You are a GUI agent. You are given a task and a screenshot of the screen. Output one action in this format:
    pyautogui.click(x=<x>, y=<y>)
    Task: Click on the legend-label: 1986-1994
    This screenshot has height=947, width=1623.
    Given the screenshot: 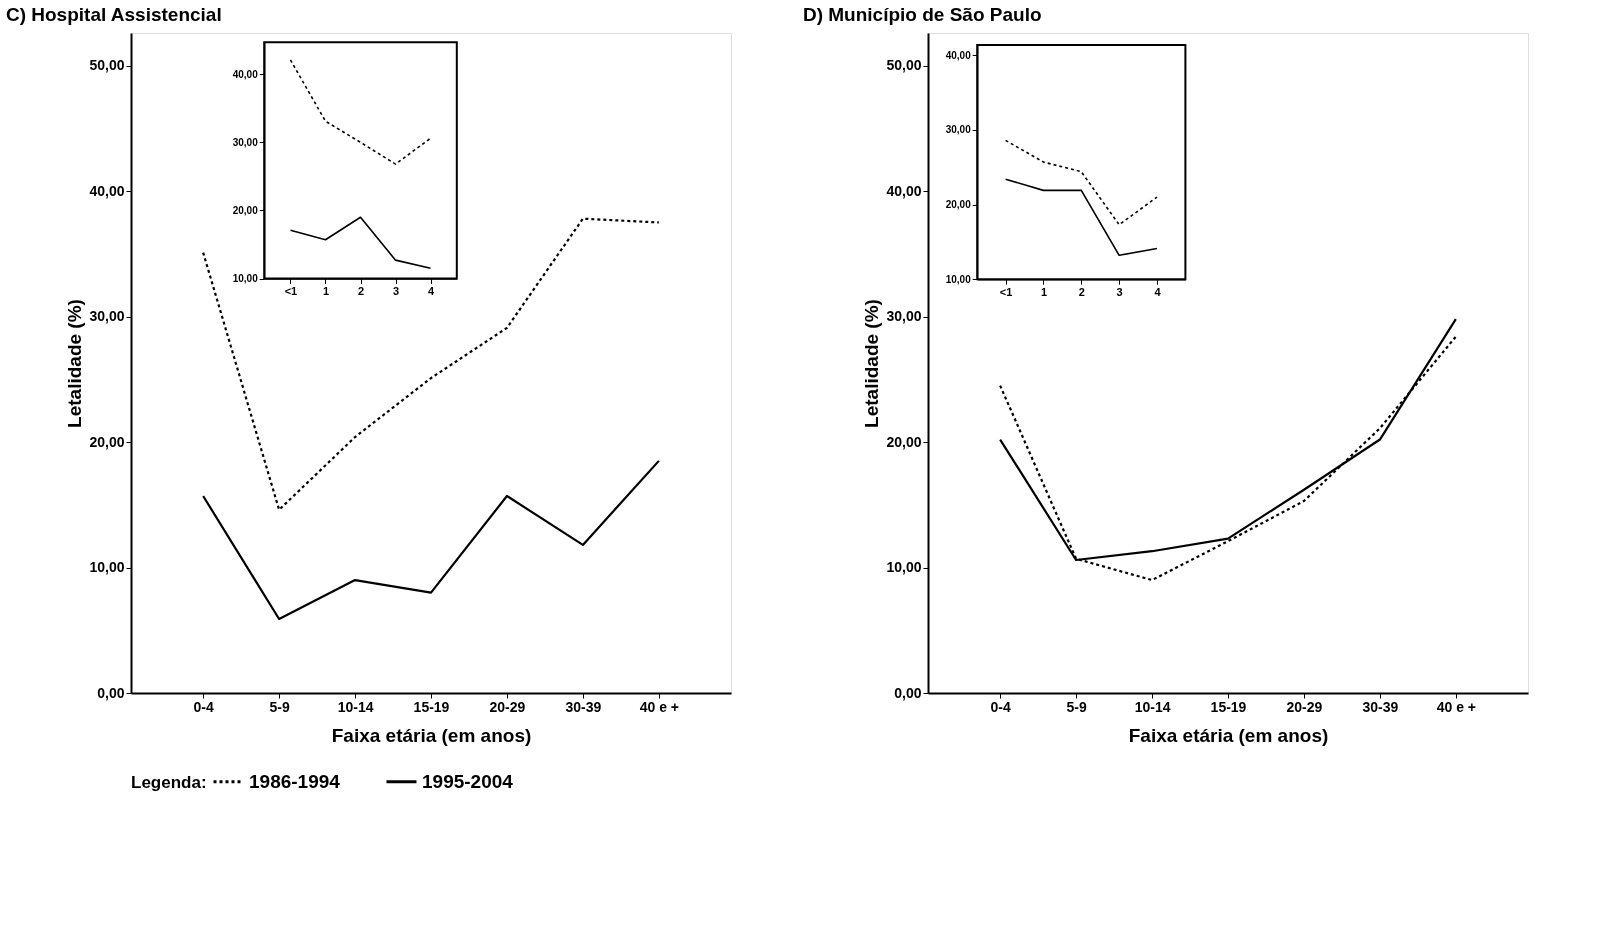 What is the action you would take?
    pyautogui.click(x=295, y=781)
    